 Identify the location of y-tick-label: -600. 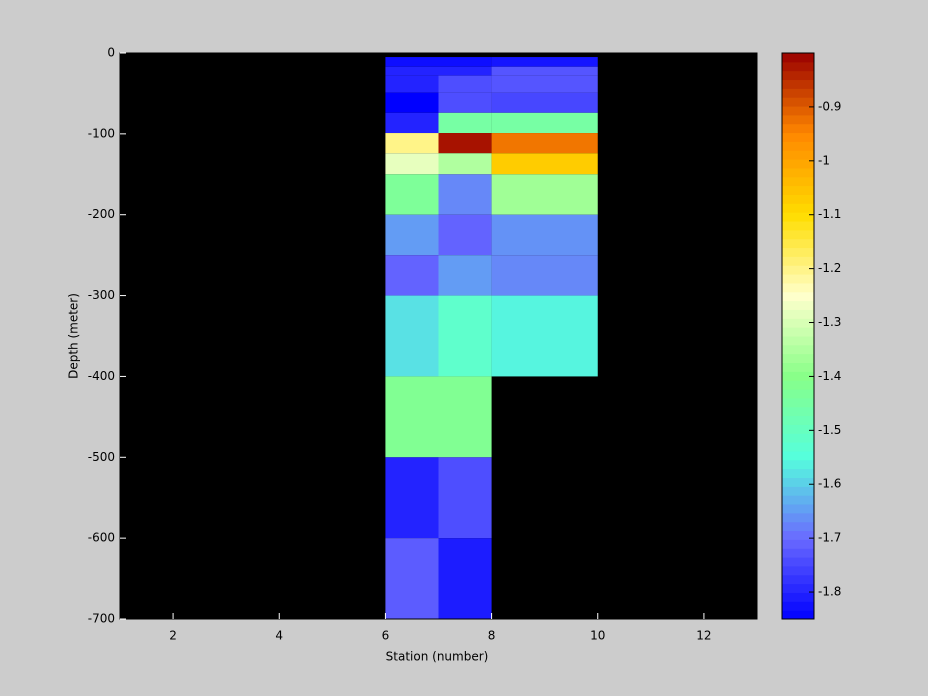
(101, 538).